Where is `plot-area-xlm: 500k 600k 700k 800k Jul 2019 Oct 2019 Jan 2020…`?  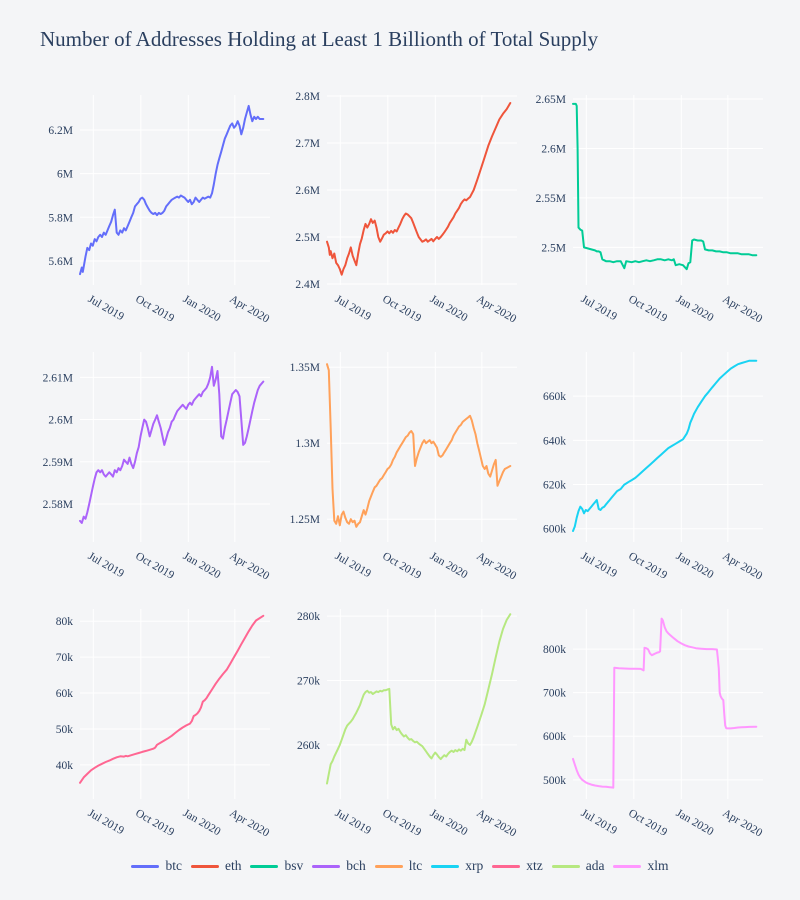 plot-area-xlm: 500k 600k 700k 800k Jul 2019 Oct 2019 Jan 2020… is located at coordinates (646, 727).